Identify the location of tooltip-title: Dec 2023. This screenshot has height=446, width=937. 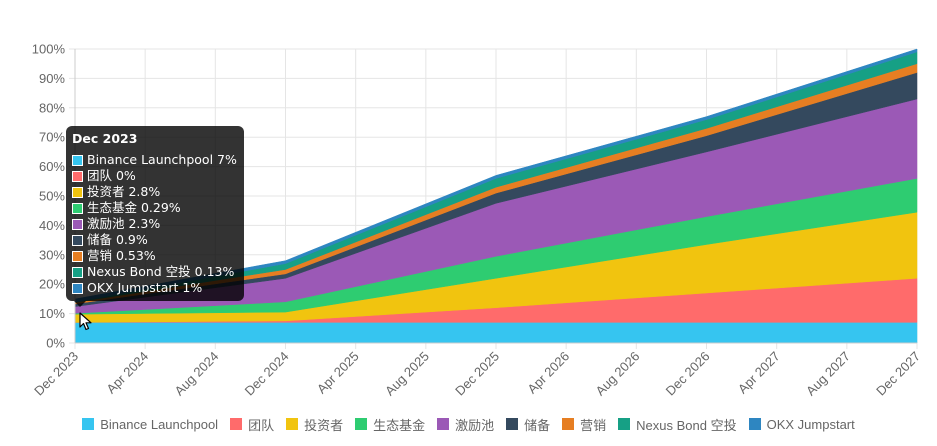
(105, 138).